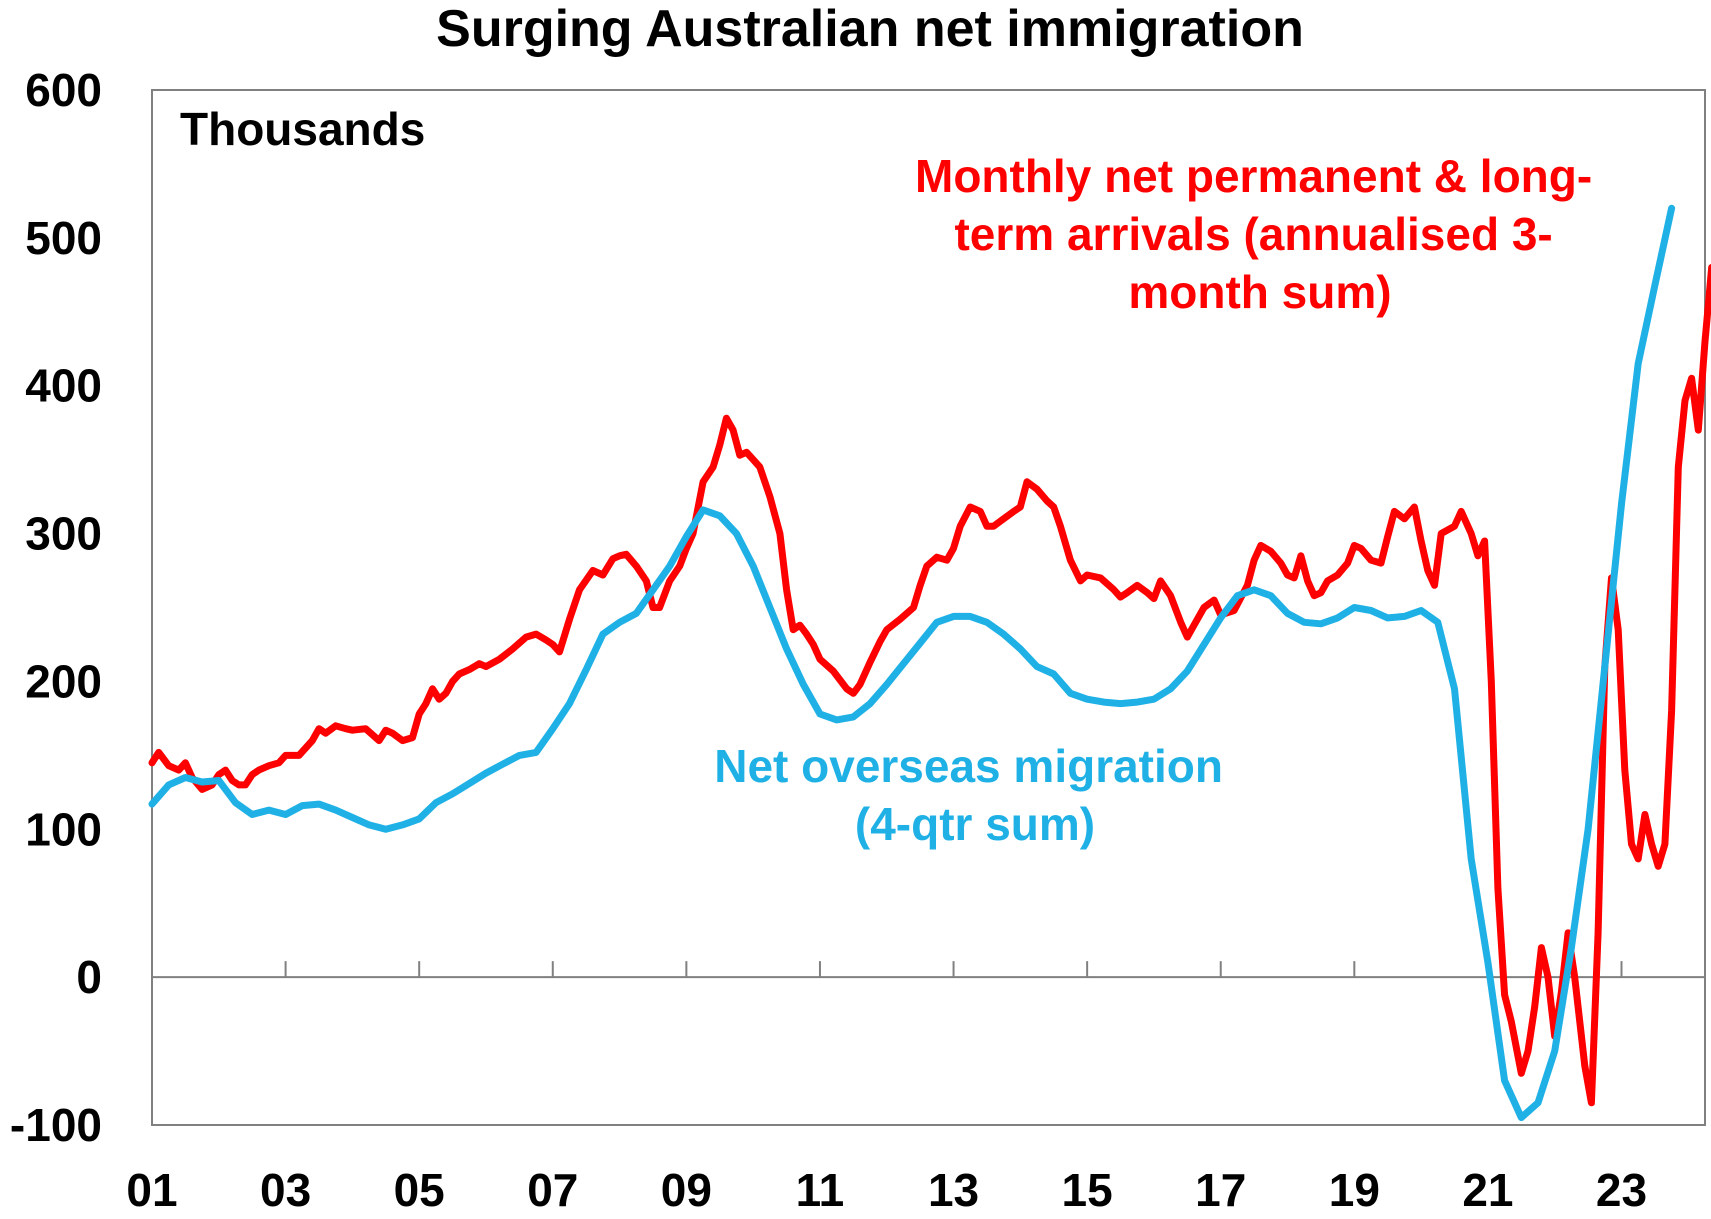 The width and height of the screenshot is (1711, 1219). I want to click on chart-title: Surging Australian net immigration, so click(870, 29).